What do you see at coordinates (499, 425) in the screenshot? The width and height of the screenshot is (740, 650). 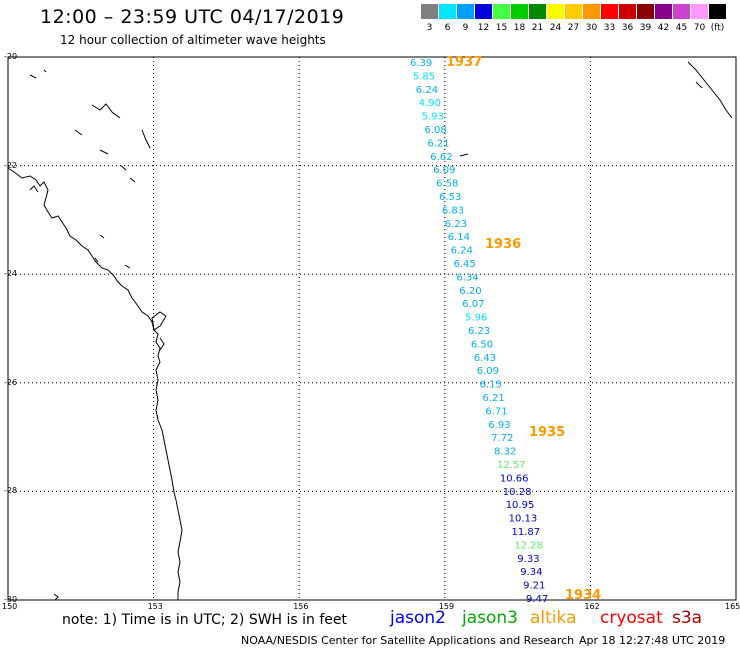 I see `wave-height-observation: 6.93` at bounding box center [499, 425].